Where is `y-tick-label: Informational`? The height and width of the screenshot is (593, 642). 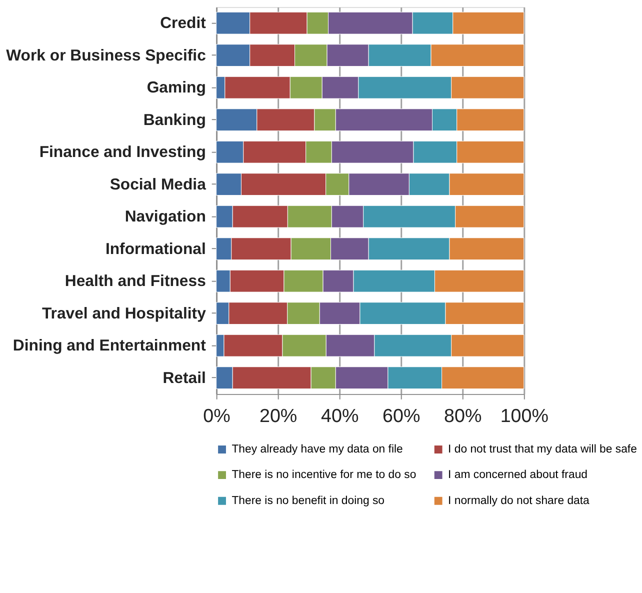
y-tick-label: Informational is located at coordinates (155, 249).